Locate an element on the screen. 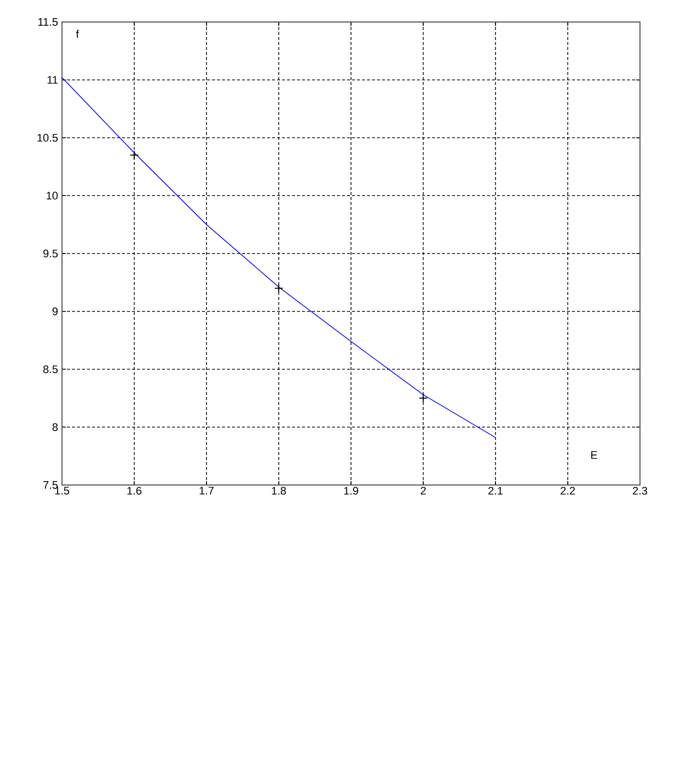  y-tick-label: 11.5 is located at coordinates (48, 22).